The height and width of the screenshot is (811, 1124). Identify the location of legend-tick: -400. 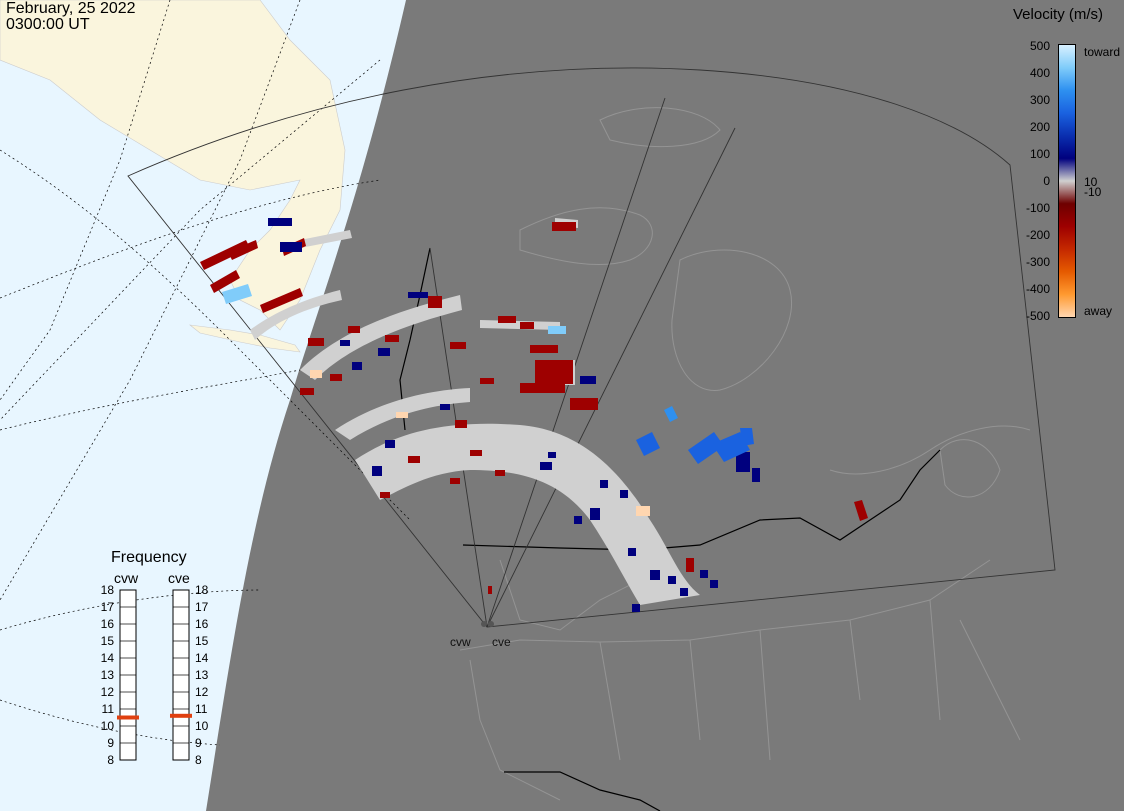
(1037, 289).